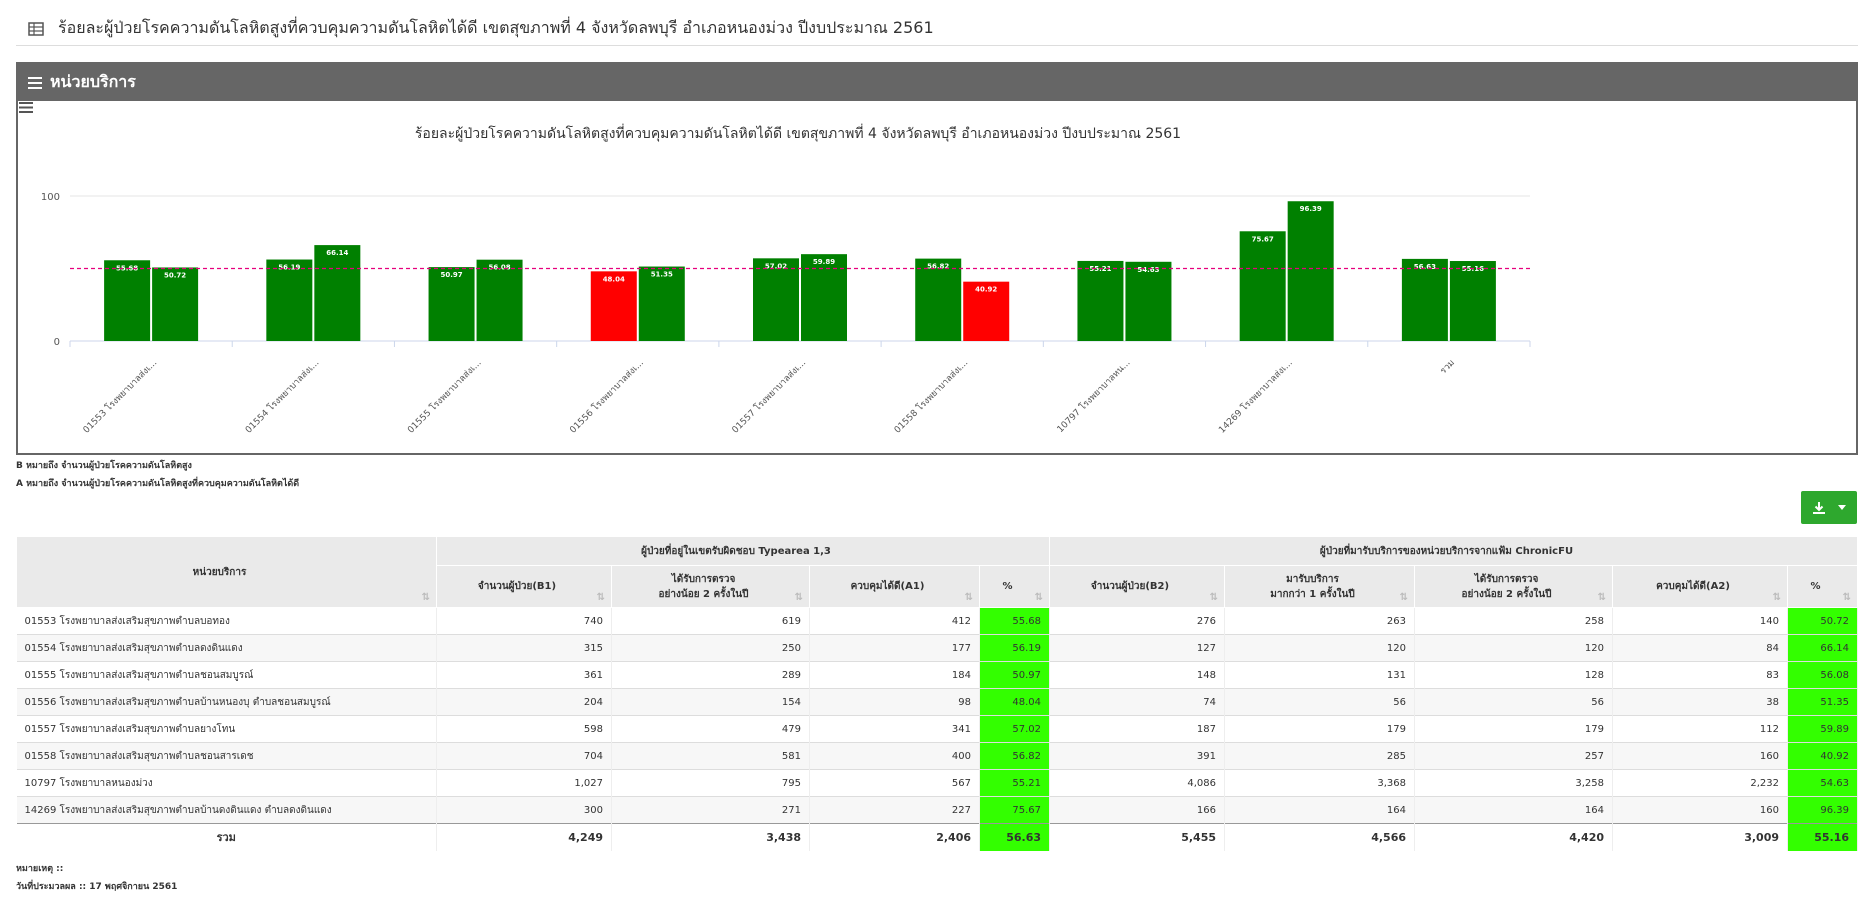 The width and height of the screenshot is (1874, 905). I want to click on value-cell: 619, so click(710, 621).